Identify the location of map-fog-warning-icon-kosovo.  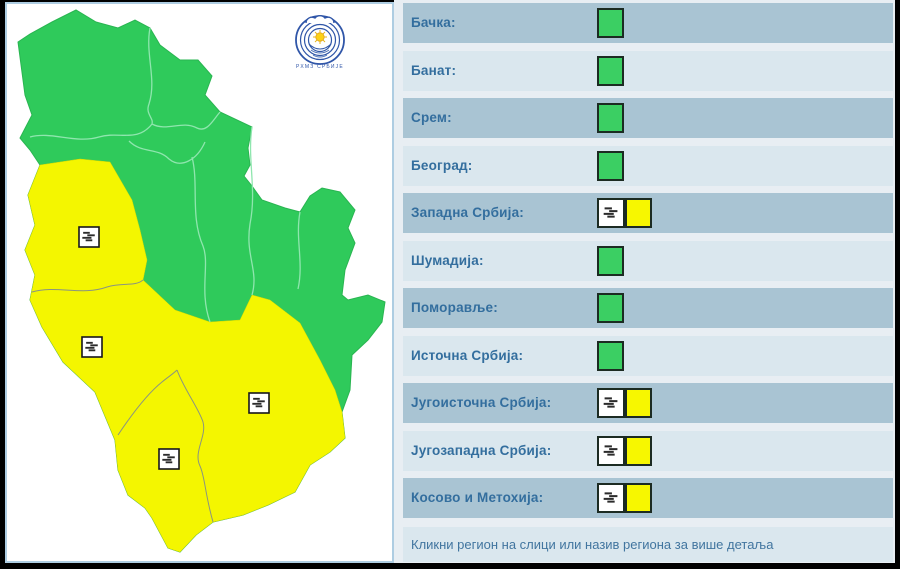
(169, 459).